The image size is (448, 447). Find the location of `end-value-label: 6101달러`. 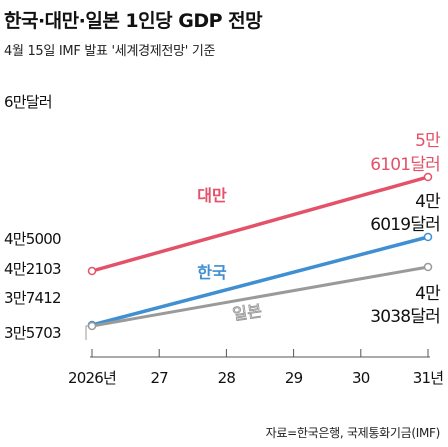

end-value-label: 6101달러 is located at coordinates (405, 165).